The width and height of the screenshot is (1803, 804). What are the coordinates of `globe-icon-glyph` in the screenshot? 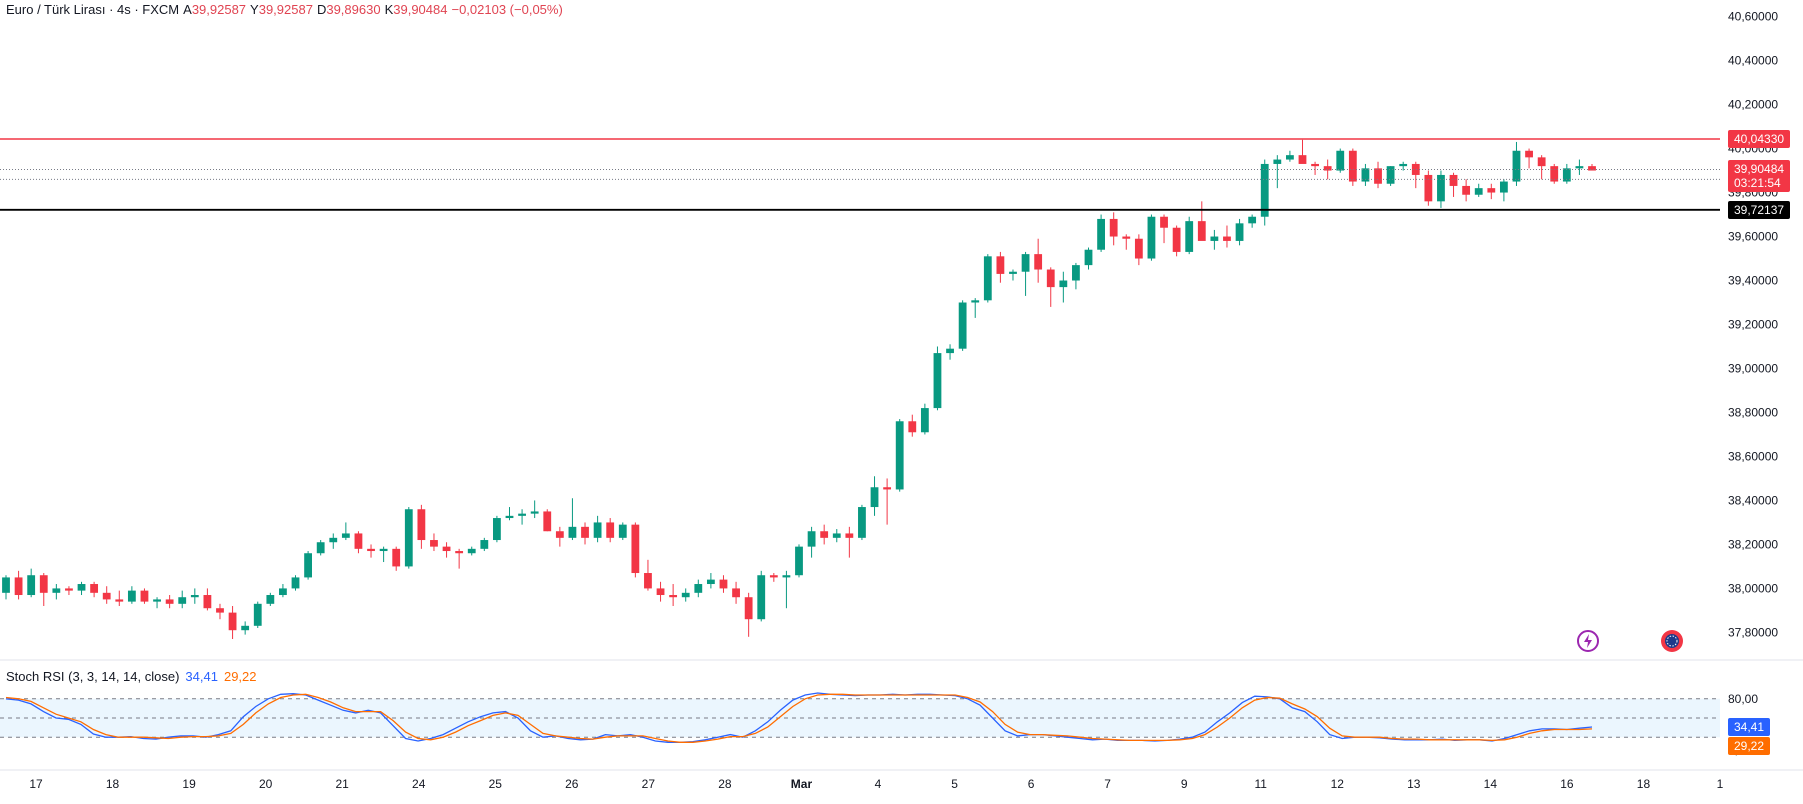 It's located at (1672, 641).